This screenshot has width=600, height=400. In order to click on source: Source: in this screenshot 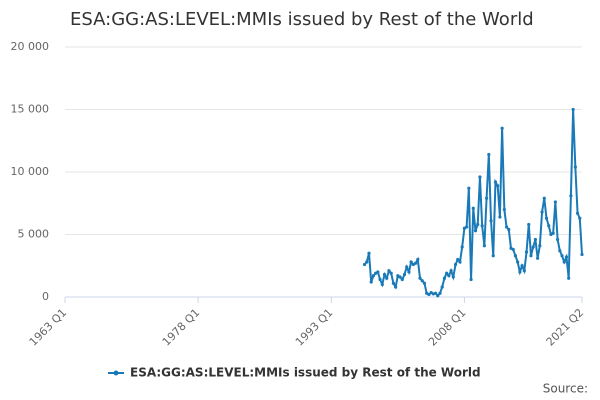, I will do `click(565, 389)`.